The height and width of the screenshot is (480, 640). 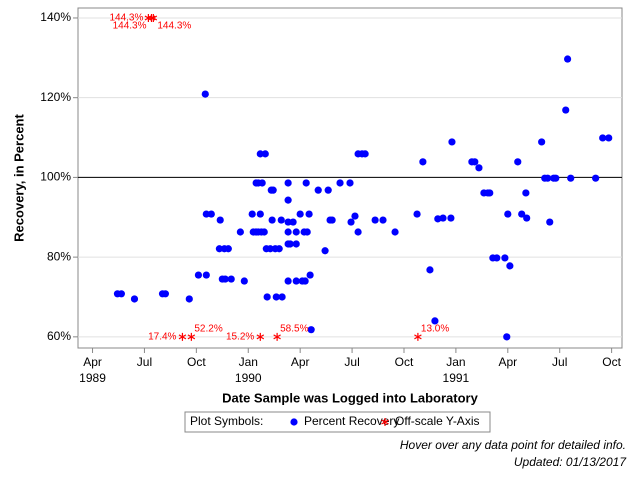 I want to click on y-tick-label: 120%, so click(x=55, y=97).